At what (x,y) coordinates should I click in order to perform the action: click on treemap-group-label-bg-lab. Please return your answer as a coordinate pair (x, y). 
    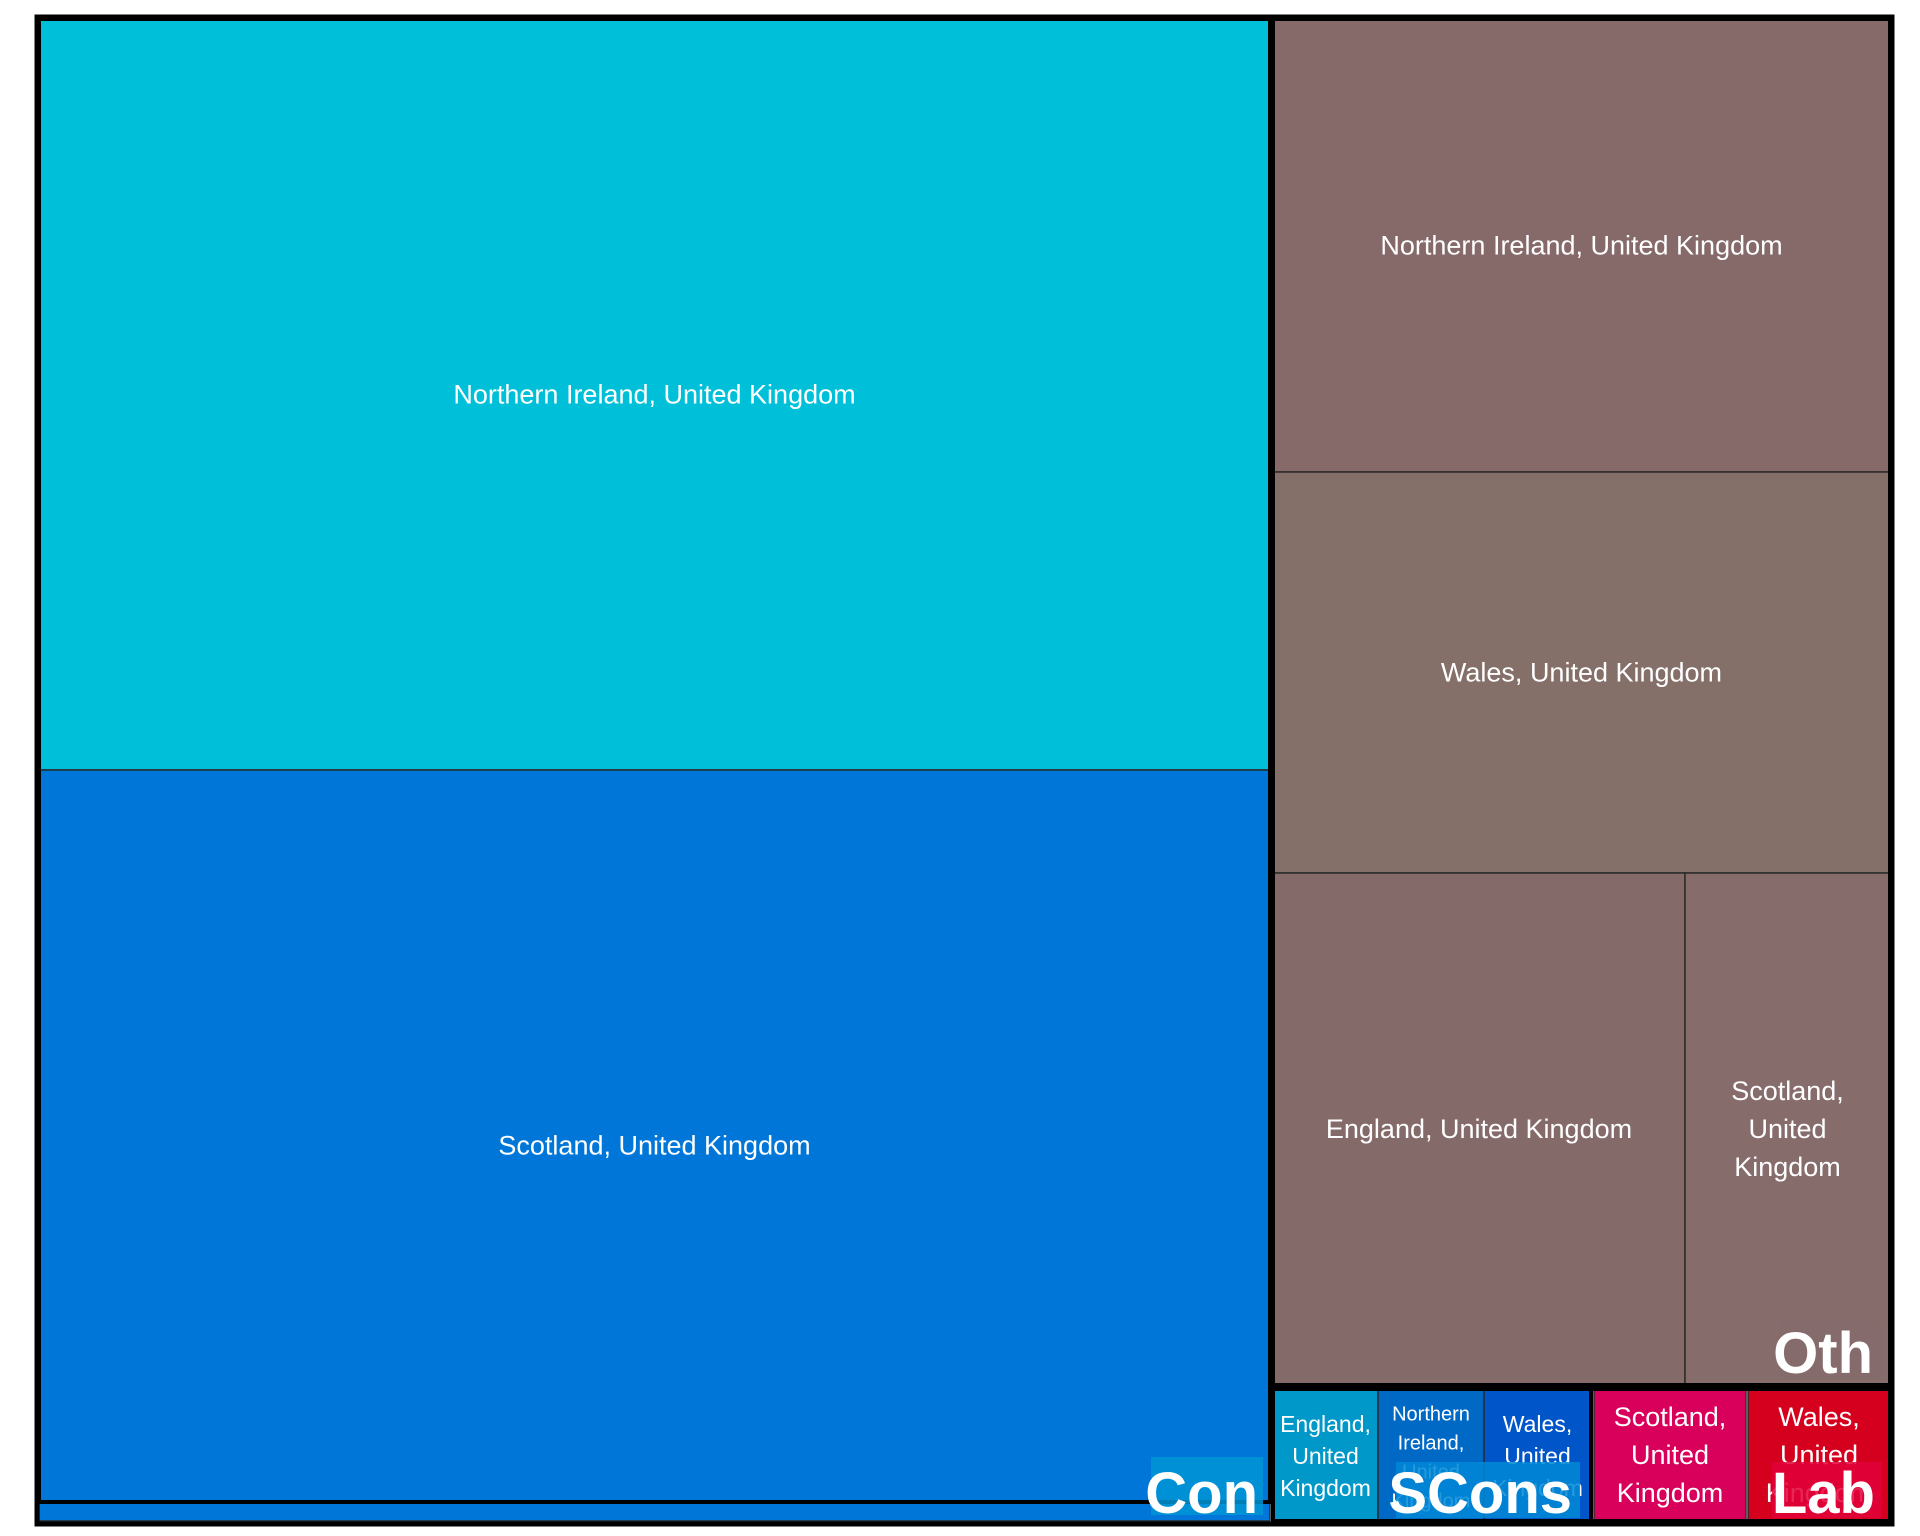
    Looking at the image, I should click on (1827, 1490).